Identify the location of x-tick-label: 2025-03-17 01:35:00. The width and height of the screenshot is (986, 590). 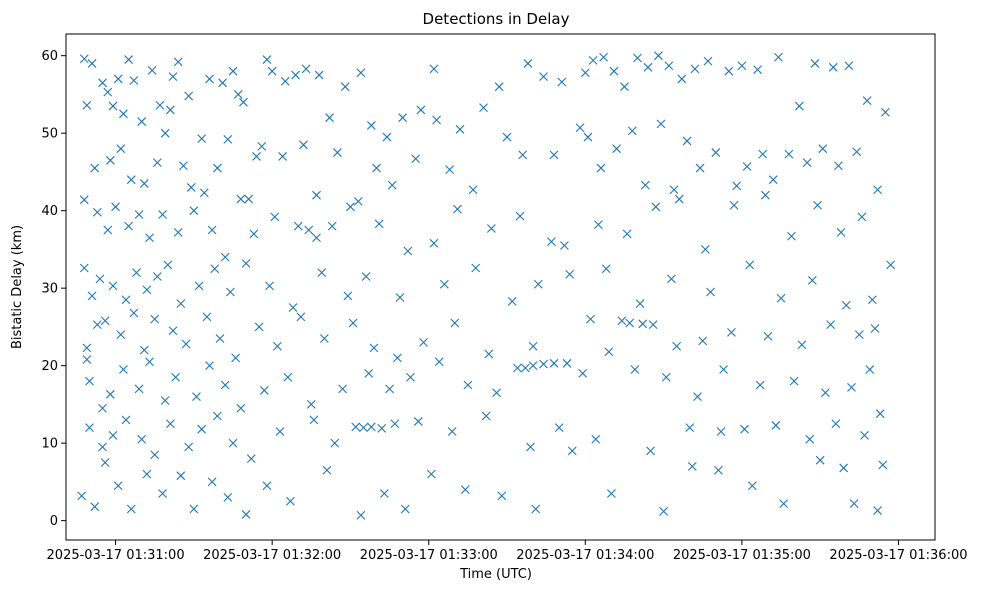
(742, 555).